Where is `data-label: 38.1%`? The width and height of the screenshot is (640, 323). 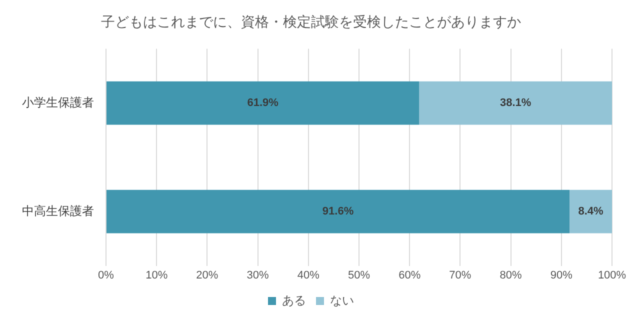
data-label: 38.1% is located at coordinates (516, 103).